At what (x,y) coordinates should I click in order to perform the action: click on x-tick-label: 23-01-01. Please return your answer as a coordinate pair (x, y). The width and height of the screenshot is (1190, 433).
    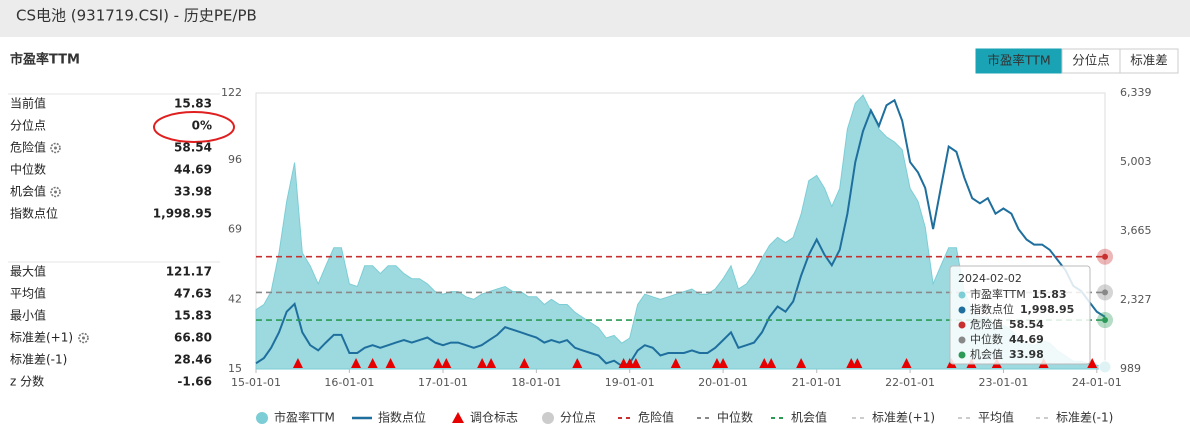
    Looking at the image, I should click on (1003, 382).